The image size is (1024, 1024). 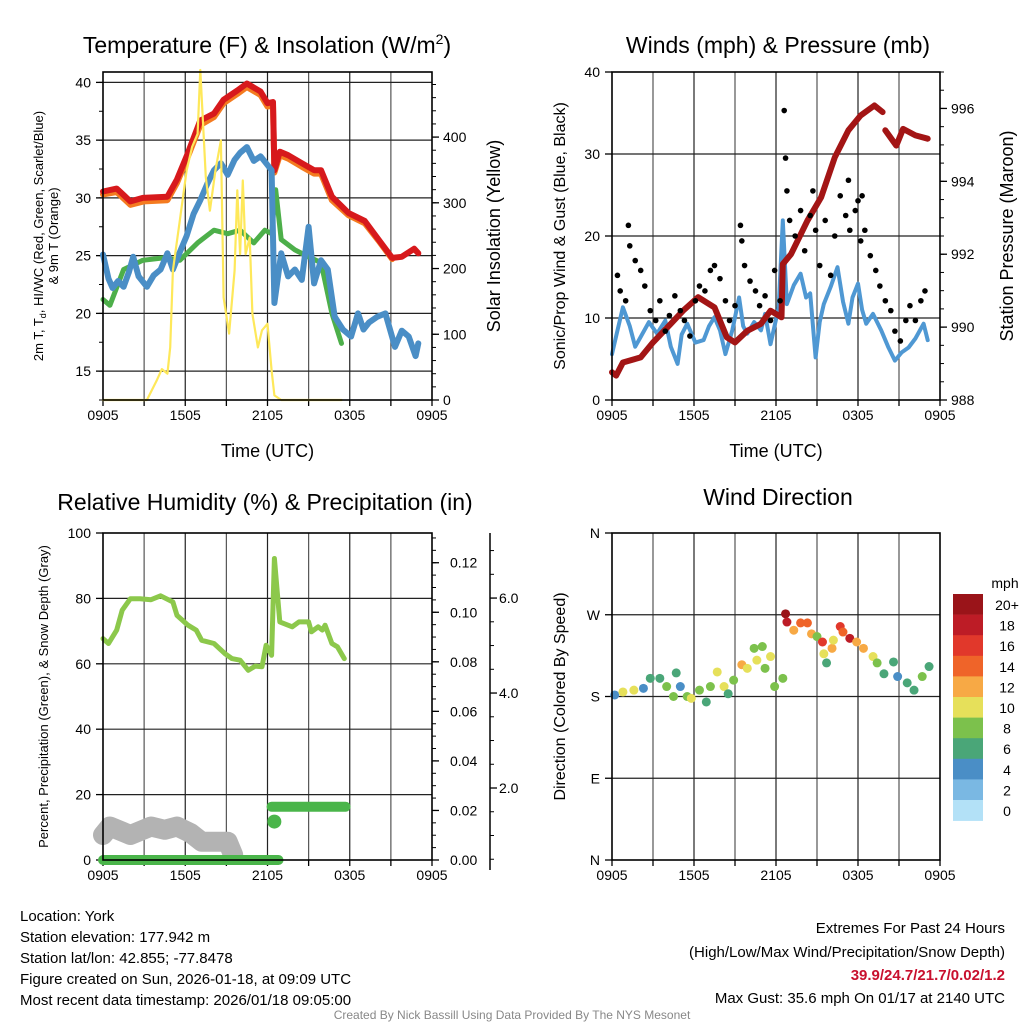 What do you see at coordinates (963, 400) in the screenshot?
I see `y-tick-label-right: 988` at bounding box center [963, 400].